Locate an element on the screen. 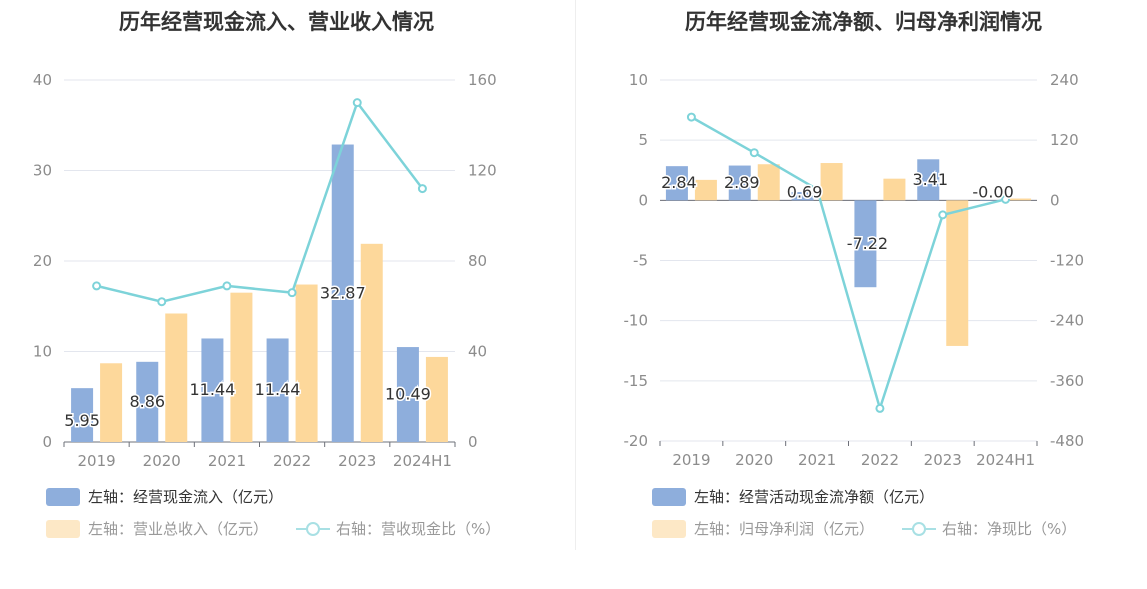  y-right-tick-label: -480 is located at coordinates (1067, 441).